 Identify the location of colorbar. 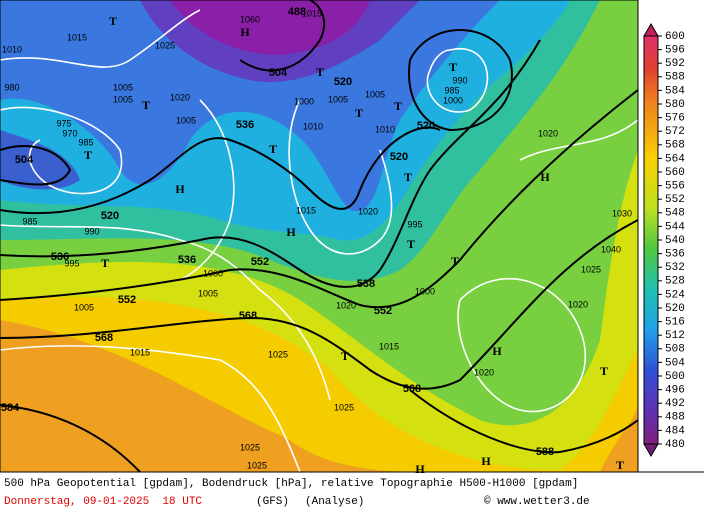
(651, 240).